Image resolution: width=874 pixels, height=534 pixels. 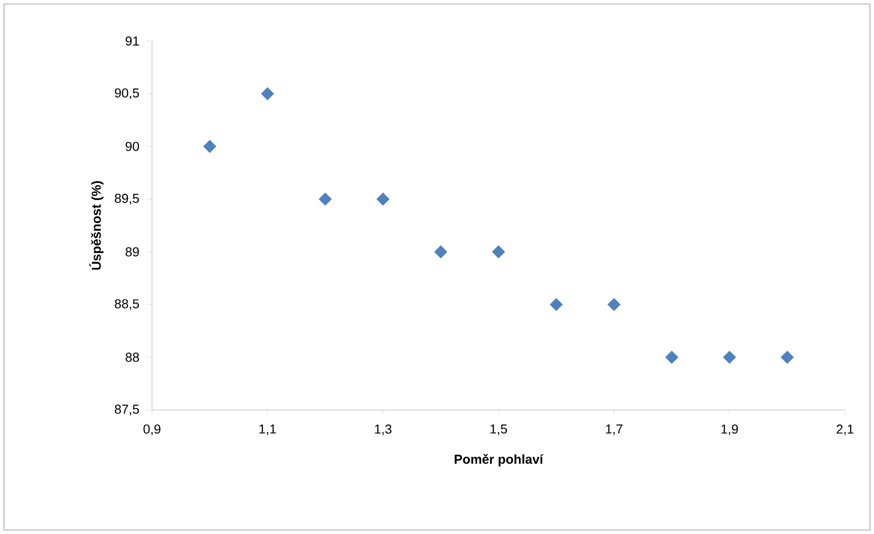 I want to click on x-tick-label: 0,9, so click(x=152, y=430).